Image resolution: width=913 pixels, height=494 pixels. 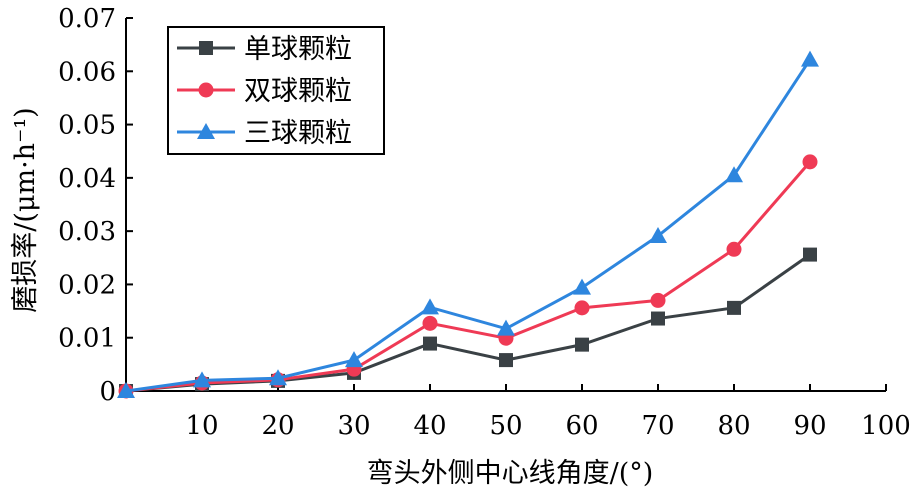 I want to click on legend-label: 三球颗粒, so click(x=298, y=133).